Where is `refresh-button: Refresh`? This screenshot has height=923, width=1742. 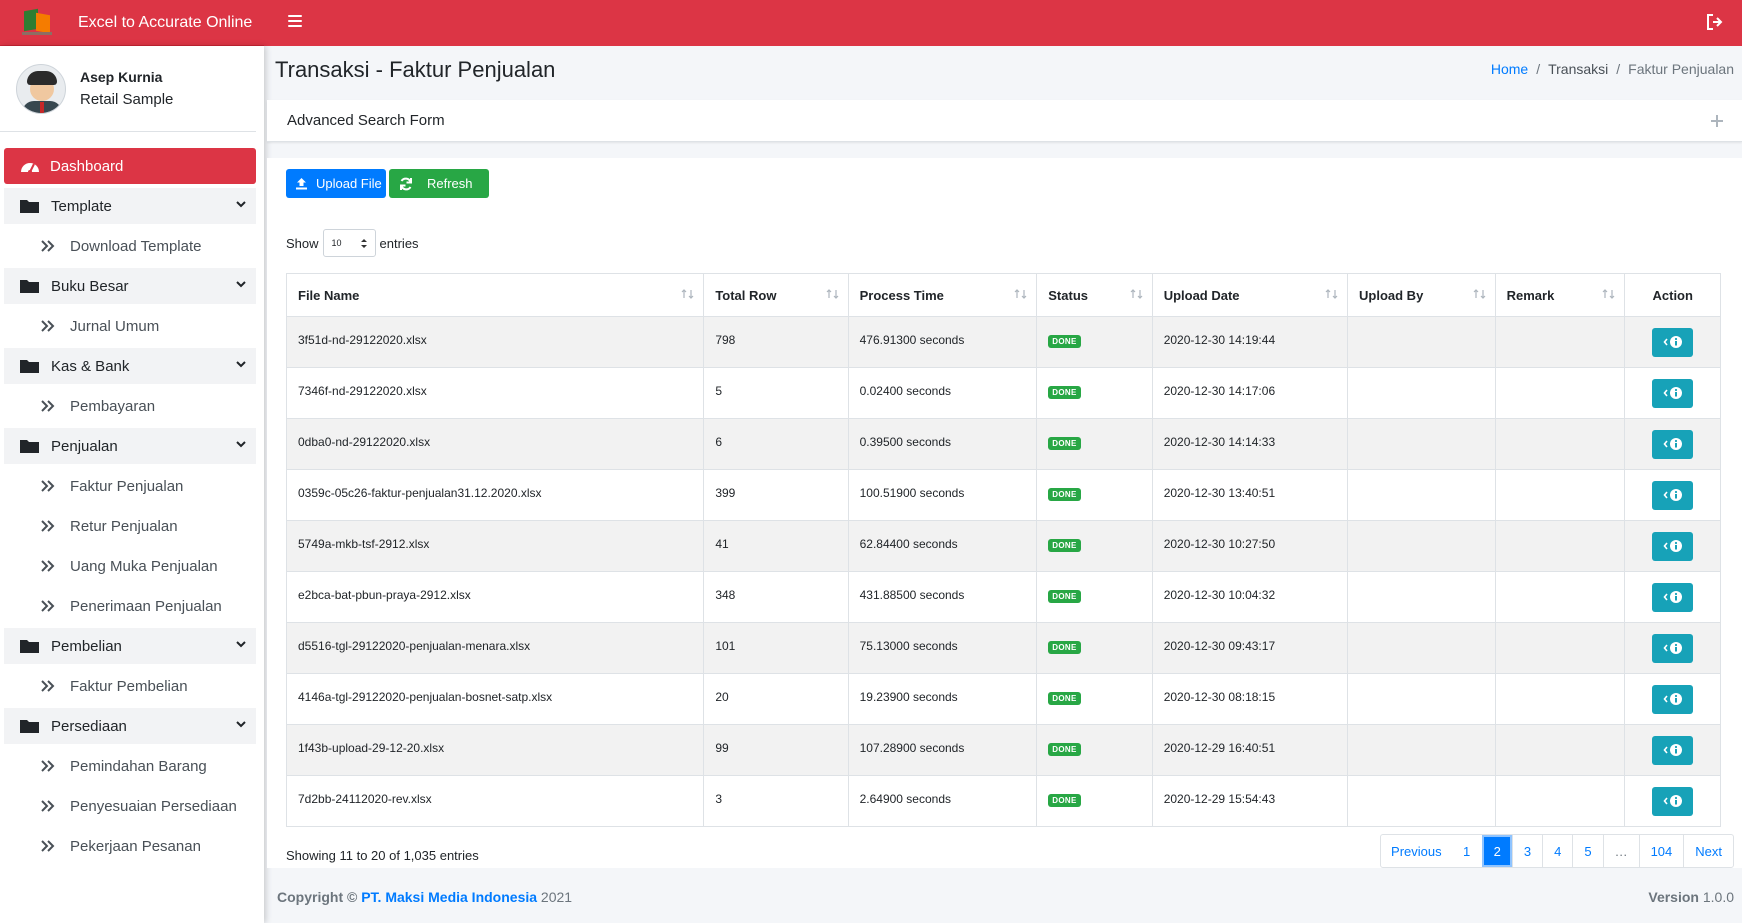
refresh-button: Refresh is located at coordinates (439, 183).